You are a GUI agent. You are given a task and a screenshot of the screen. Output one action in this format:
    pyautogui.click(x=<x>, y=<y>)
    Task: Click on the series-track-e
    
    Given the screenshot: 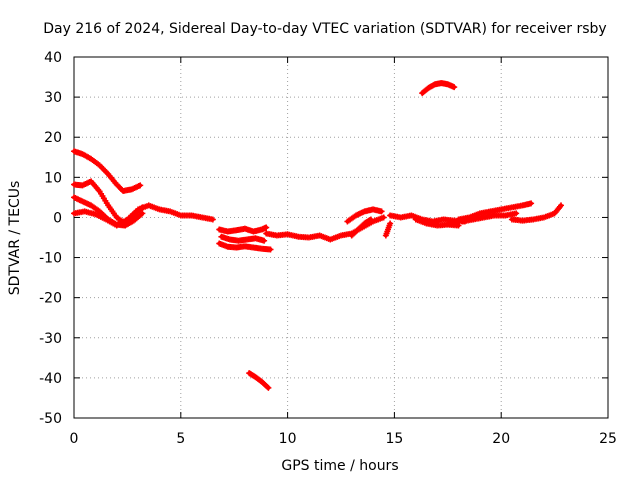 What is the action you would take?
    pyautogui.click(x=243, y=229)
    